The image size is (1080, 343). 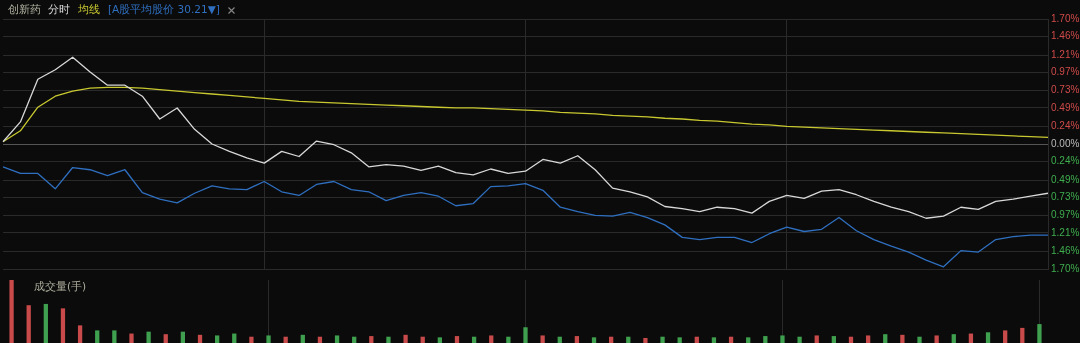 I want to click on chart-title: 成交量(手), so click(x=60, y=287).